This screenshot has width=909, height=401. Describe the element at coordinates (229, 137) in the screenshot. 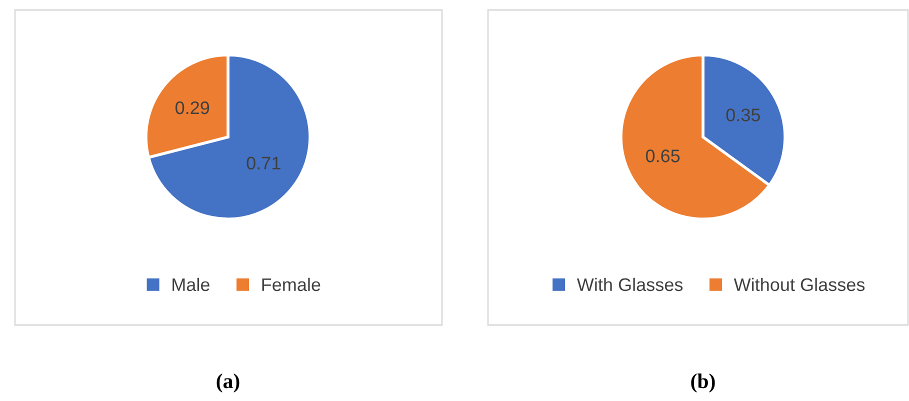

I see `pie-slice` at that location.